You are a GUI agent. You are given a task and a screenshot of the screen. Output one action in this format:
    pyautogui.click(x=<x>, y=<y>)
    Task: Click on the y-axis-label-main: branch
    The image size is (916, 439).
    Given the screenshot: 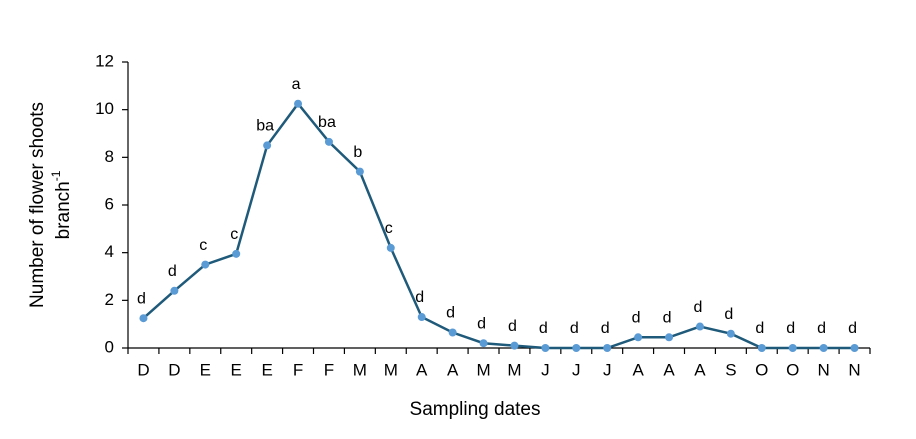 What is the action you would take?
    pyautogui.click(x=63, y=210)
    